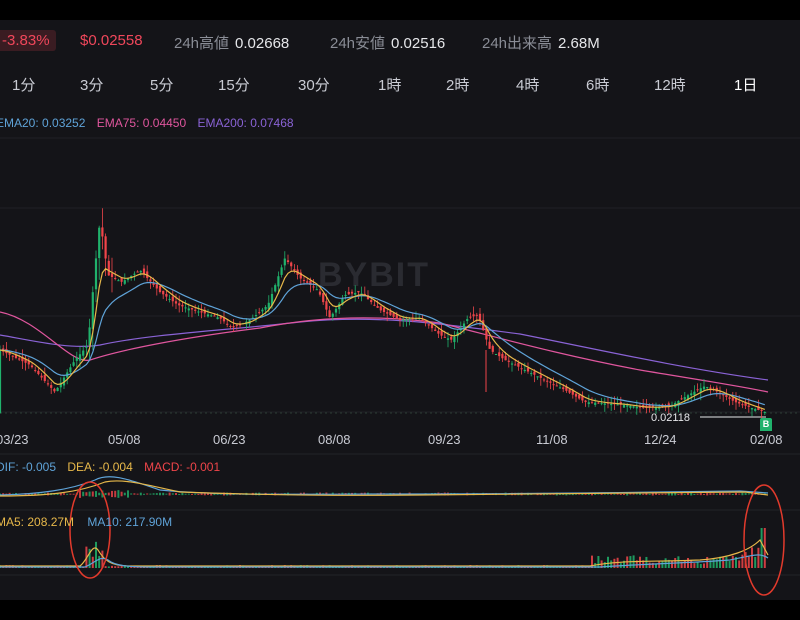 This screenshot has height=620, width=800. I want to click on ema20-value: EMA20: 0.03252, so click(43, 123).